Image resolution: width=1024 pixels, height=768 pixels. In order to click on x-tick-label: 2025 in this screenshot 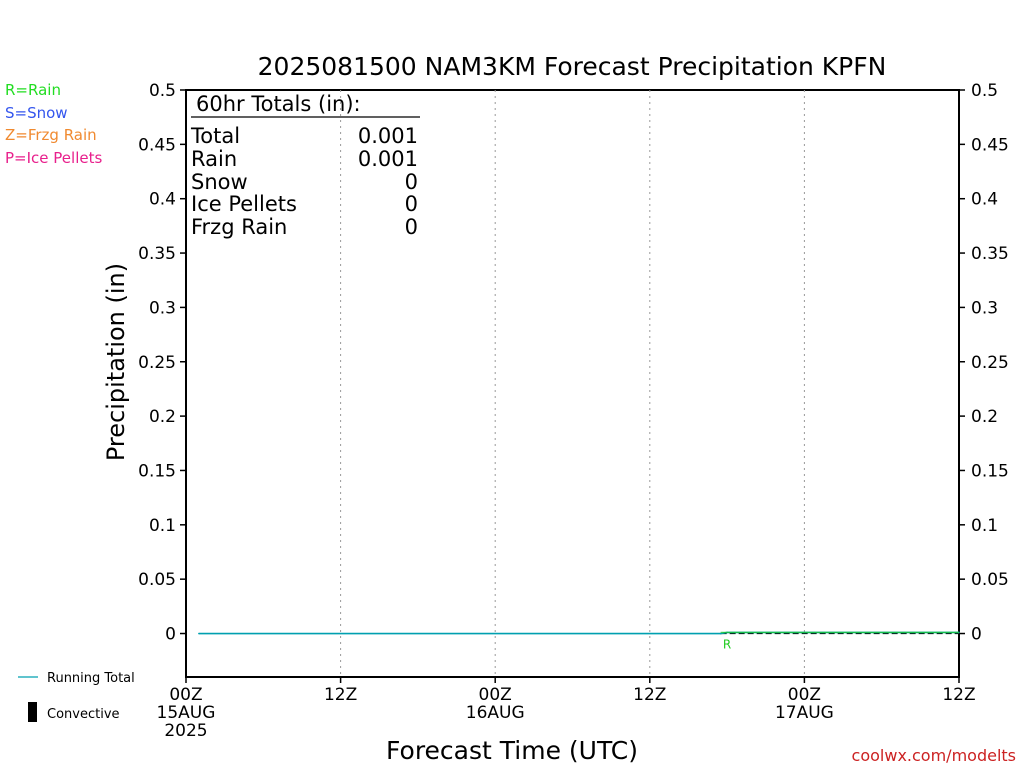, I will do `click(185, 731)`.